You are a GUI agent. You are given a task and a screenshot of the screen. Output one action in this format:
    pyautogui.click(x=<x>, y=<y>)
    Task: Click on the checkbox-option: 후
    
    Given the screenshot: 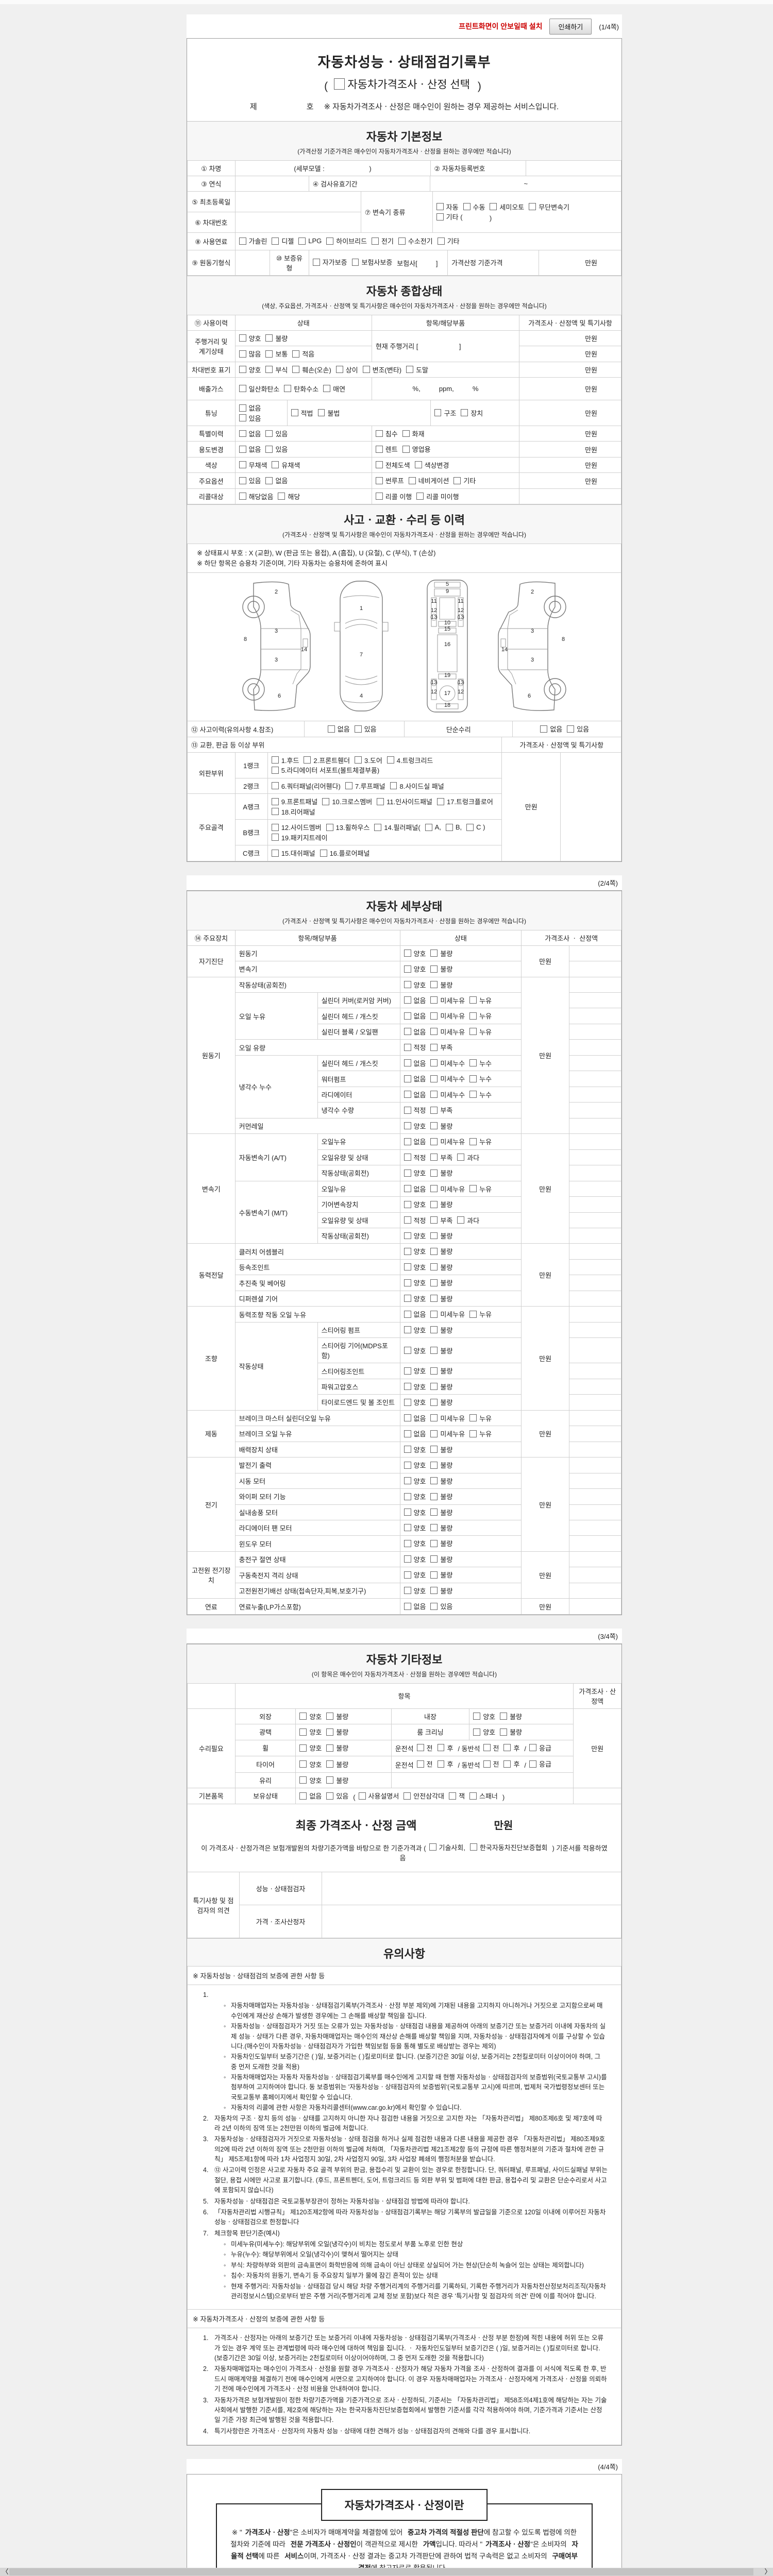 What is the action you would take?
    pyautogui.click(x=511, y=1748)
    